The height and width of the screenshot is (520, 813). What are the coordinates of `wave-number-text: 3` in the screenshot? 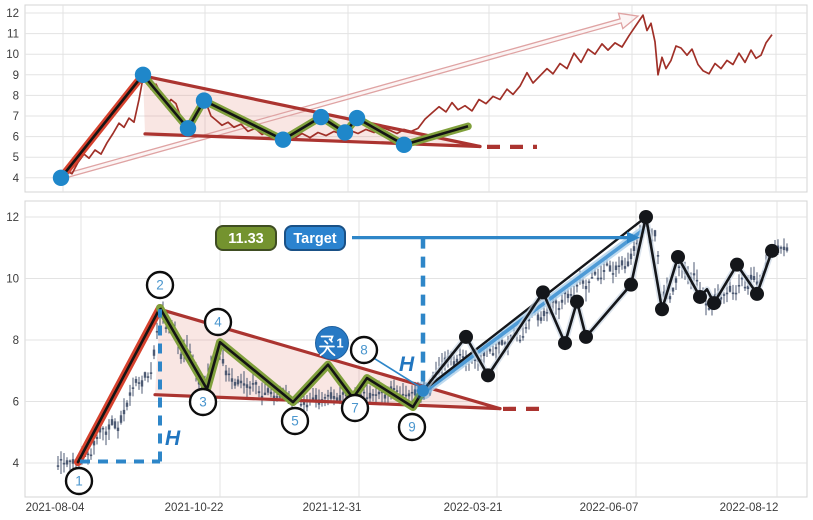 It's located at (203, 402).